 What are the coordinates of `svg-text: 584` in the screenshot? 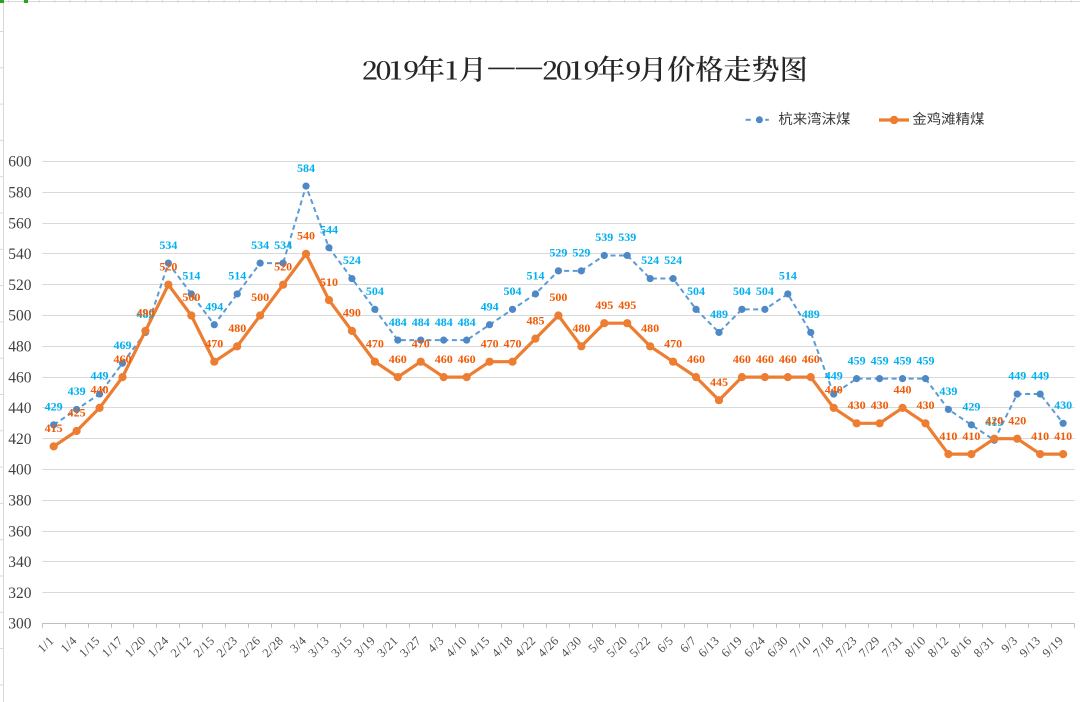 It's located at (306, 168).